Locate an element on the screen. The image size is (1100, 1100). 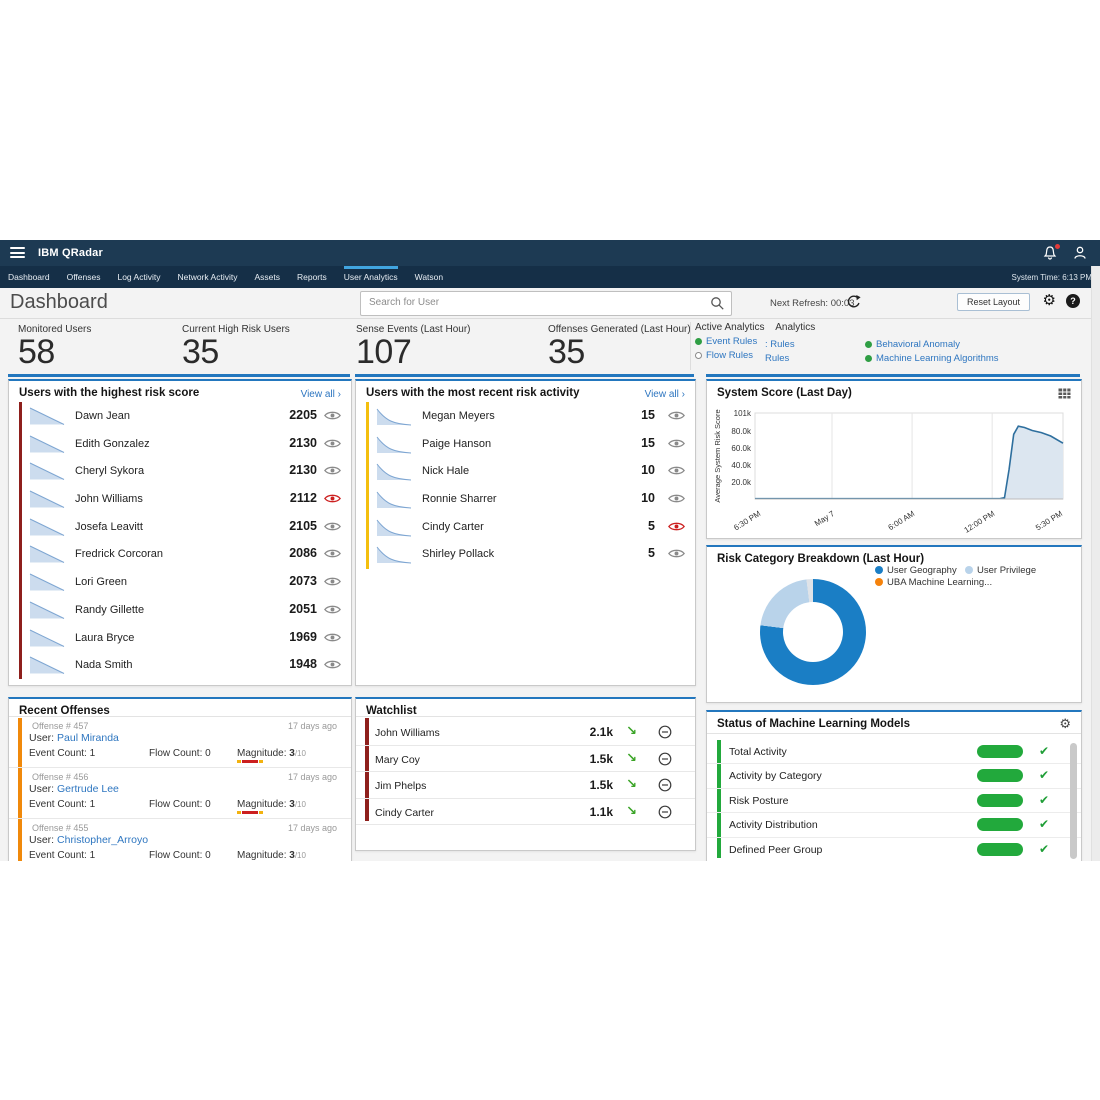
offense-user-link: Paul Miranda is located at coordinates (88, 738).